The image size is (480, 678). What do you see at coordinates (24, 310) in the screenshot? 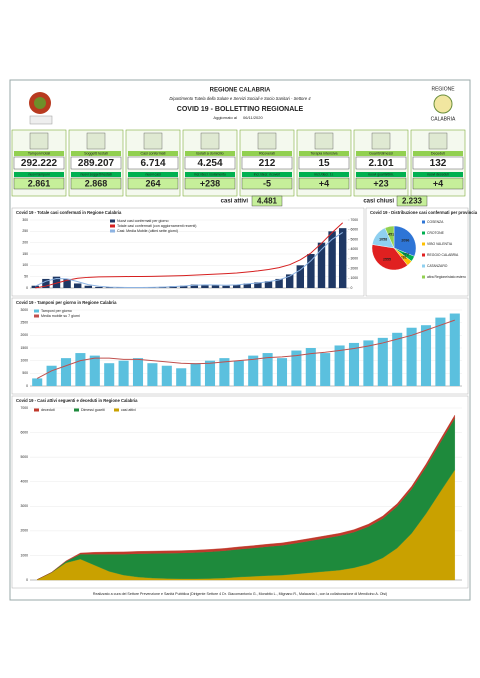
I see `y-tick-label: 3000` at bounding box center [24, 310].